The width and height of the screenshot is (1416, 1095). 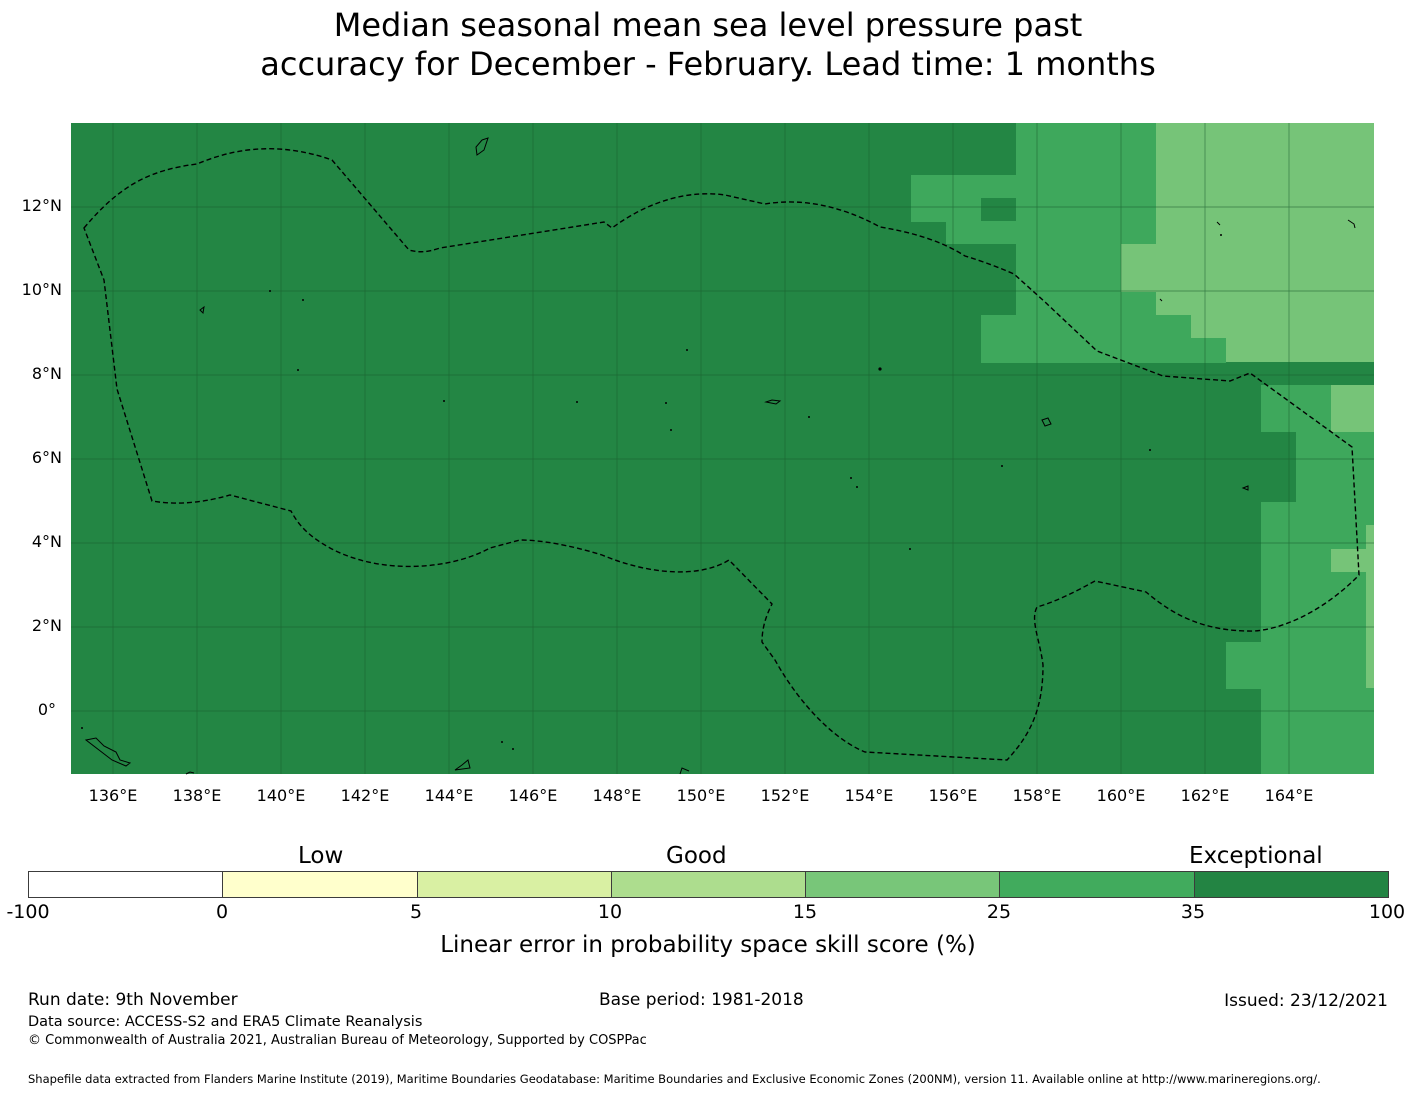 I want to click on lat-label-12n: 12°N, so click(x=41, y=205).